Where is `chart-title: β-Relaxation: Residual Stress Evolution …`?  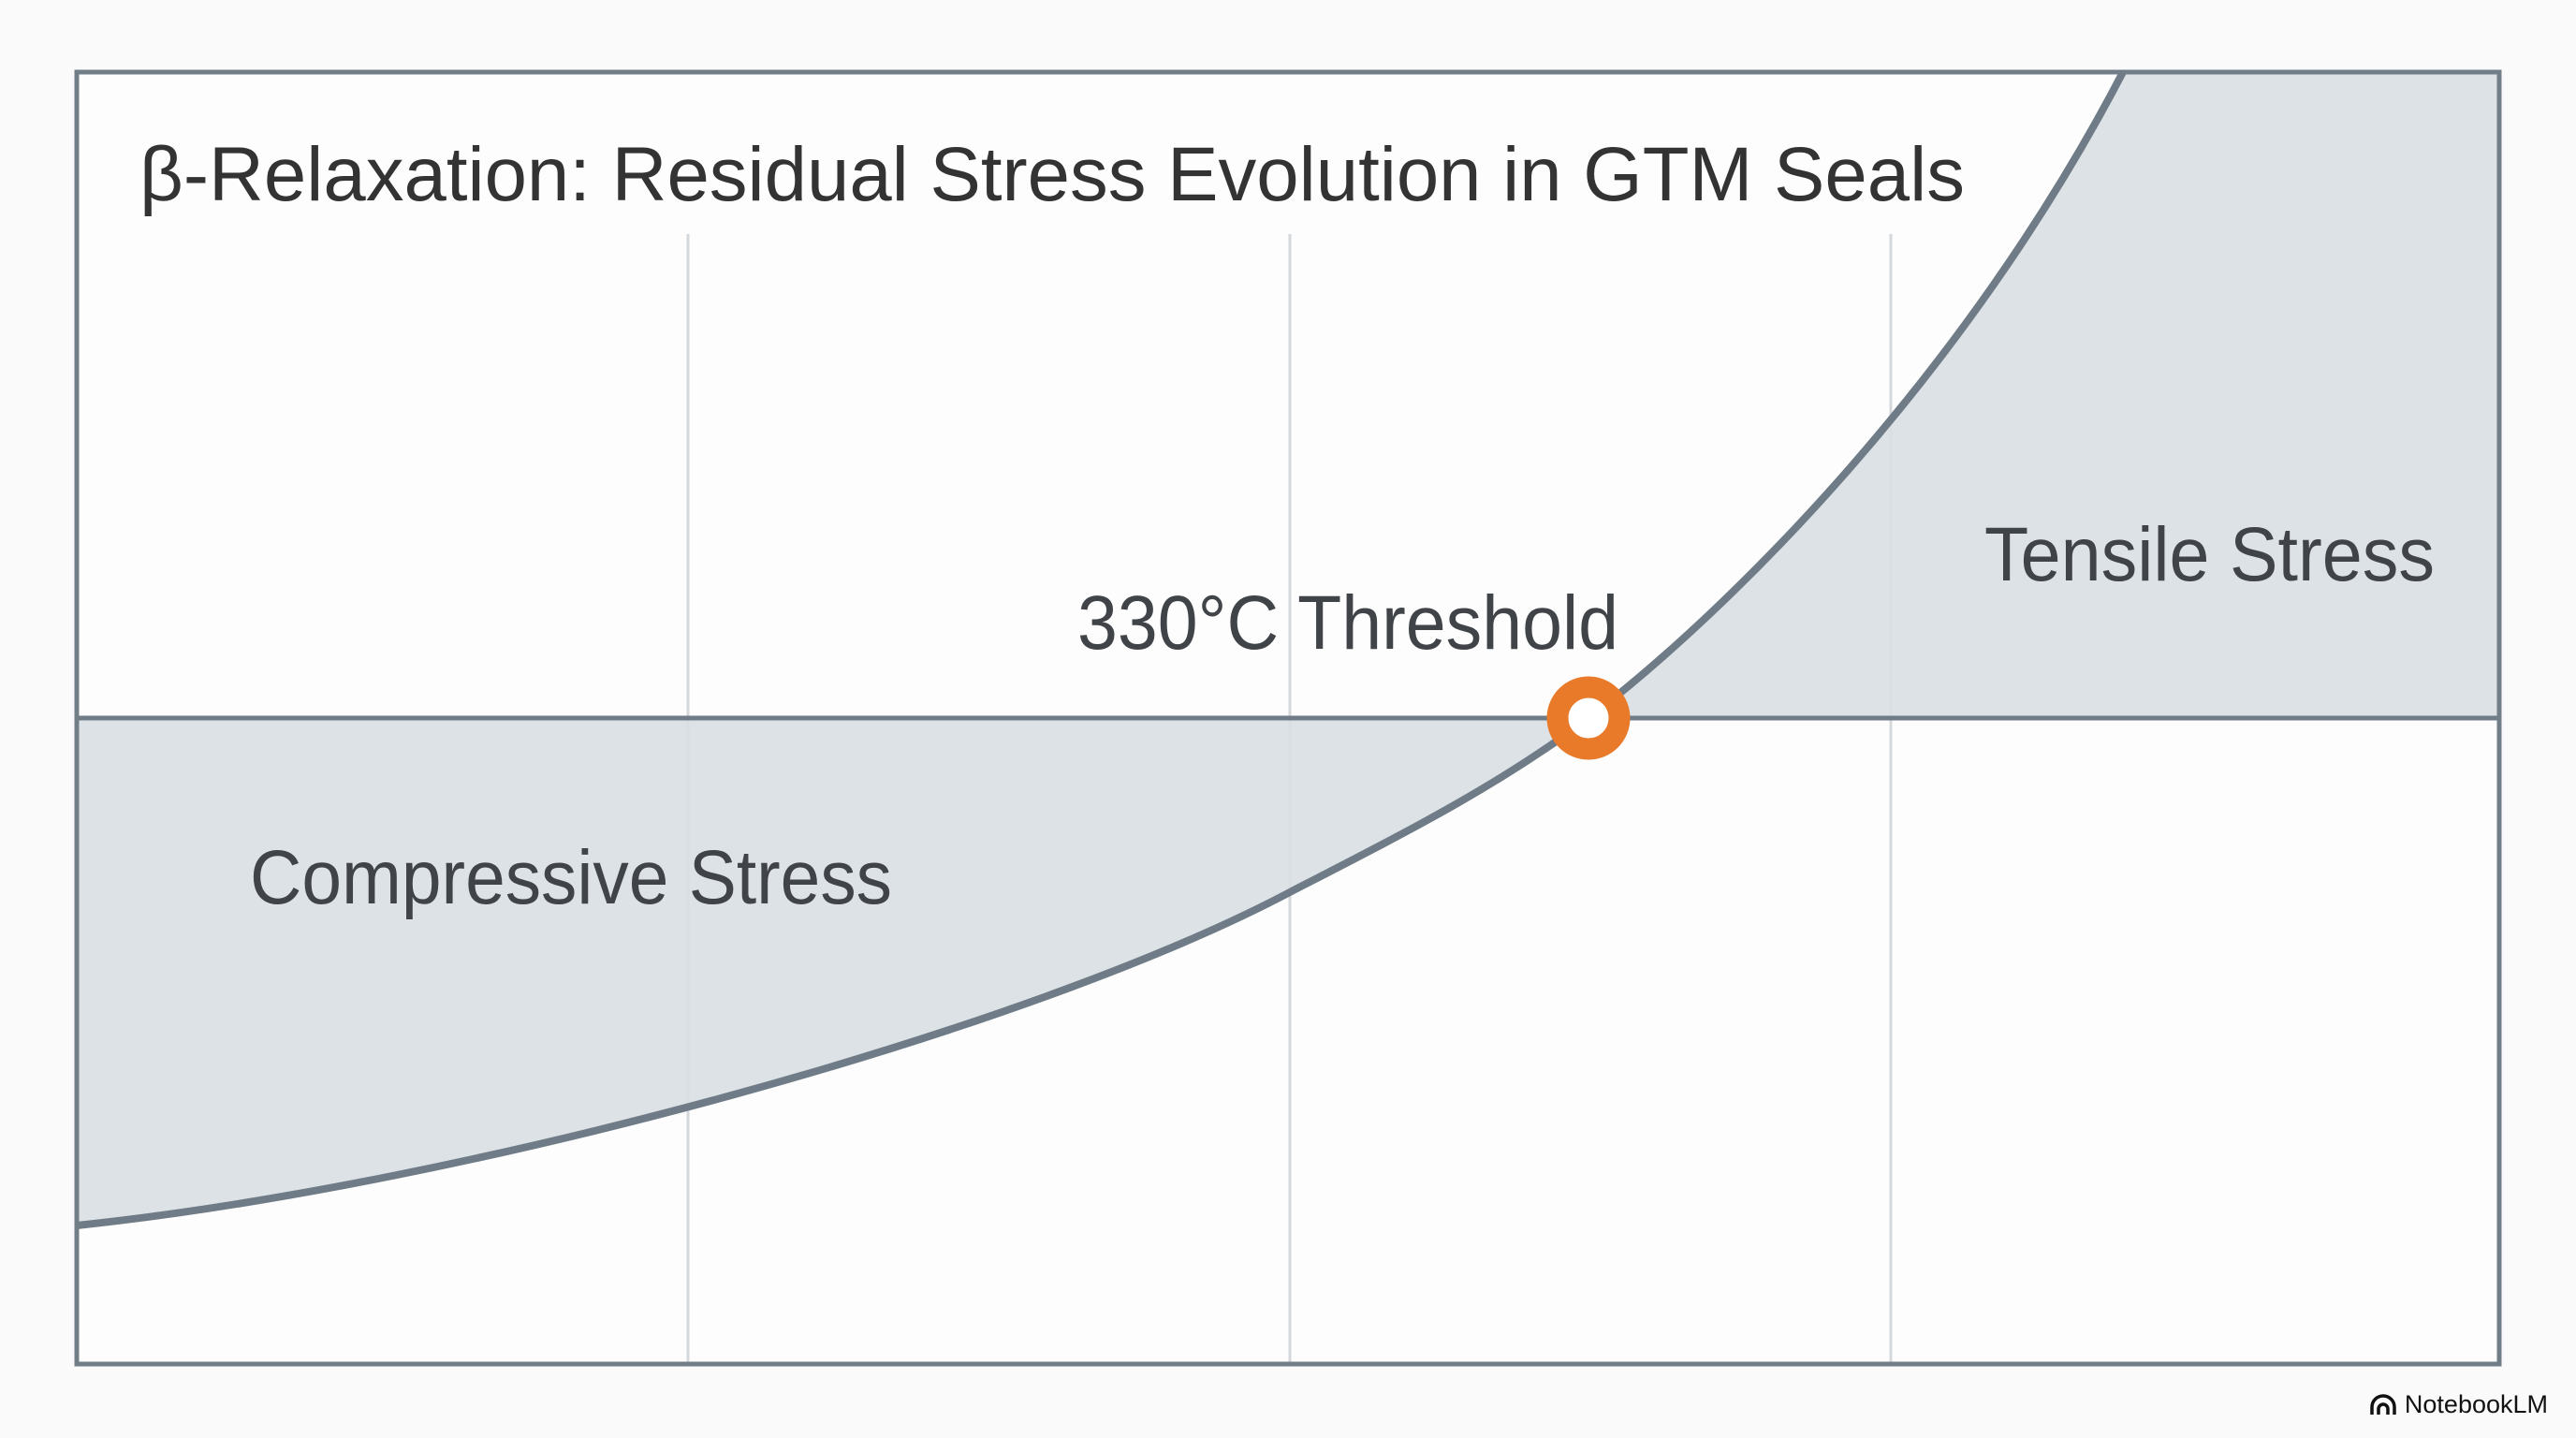 chart-title: β-Relaxation: Residual Stress Evolution … is located at coordinates (1052, 174).